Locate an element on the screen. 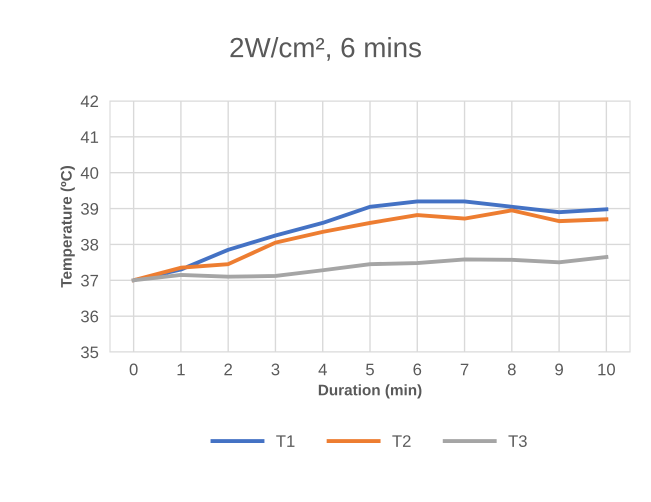 The height and width of the screenshot is (502, 651). x-tick-label: 4 is located at coordinates (322, 370).